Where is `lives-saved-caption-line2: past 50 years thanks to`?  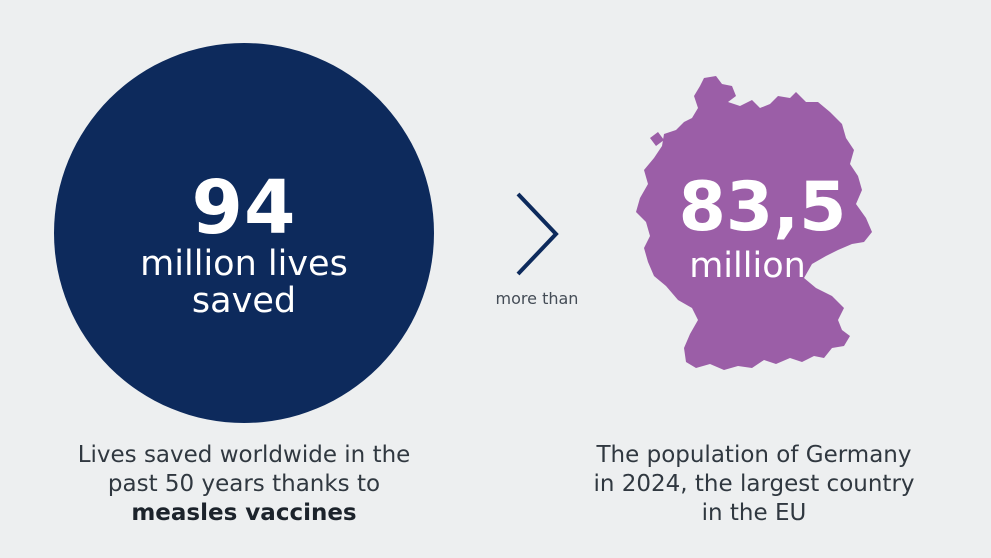
lives-saved-caption-line2: past 50 years thanks to is located at coordinates (244, 484).